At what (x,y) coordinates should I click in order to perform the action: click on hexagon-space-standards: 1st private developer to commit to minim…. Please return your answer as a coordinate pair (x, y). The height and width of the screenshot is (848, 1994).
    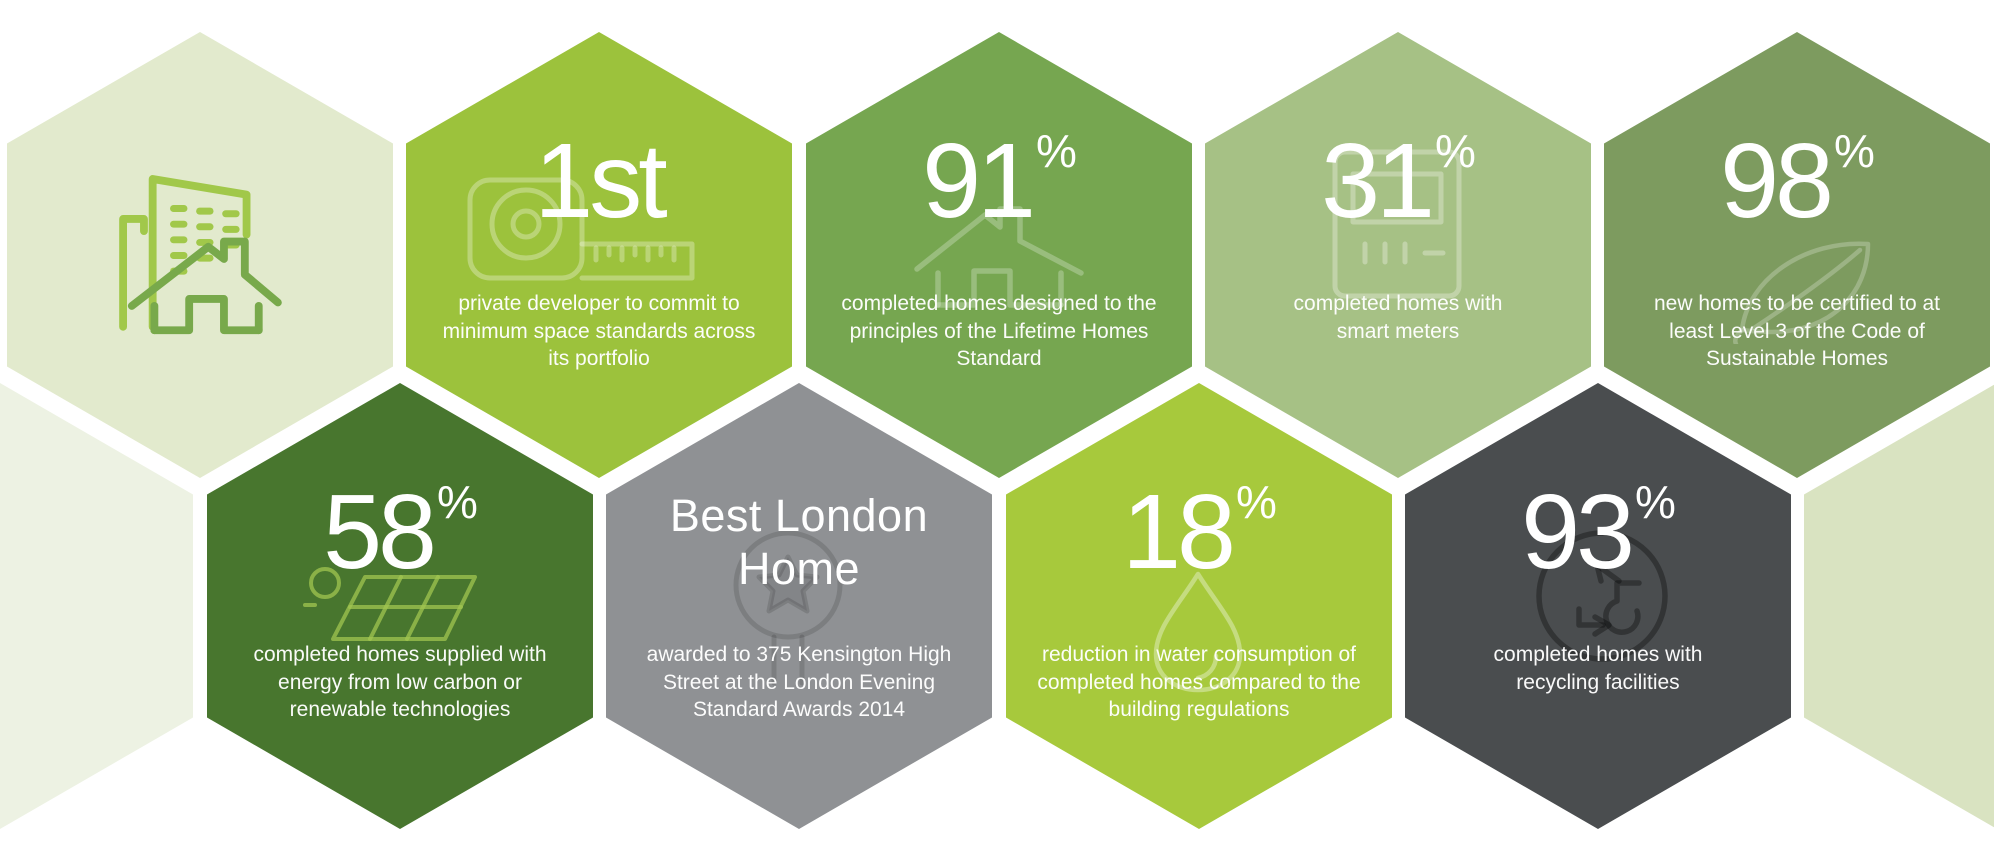
    Looking at the image, I should click on (599, 255).